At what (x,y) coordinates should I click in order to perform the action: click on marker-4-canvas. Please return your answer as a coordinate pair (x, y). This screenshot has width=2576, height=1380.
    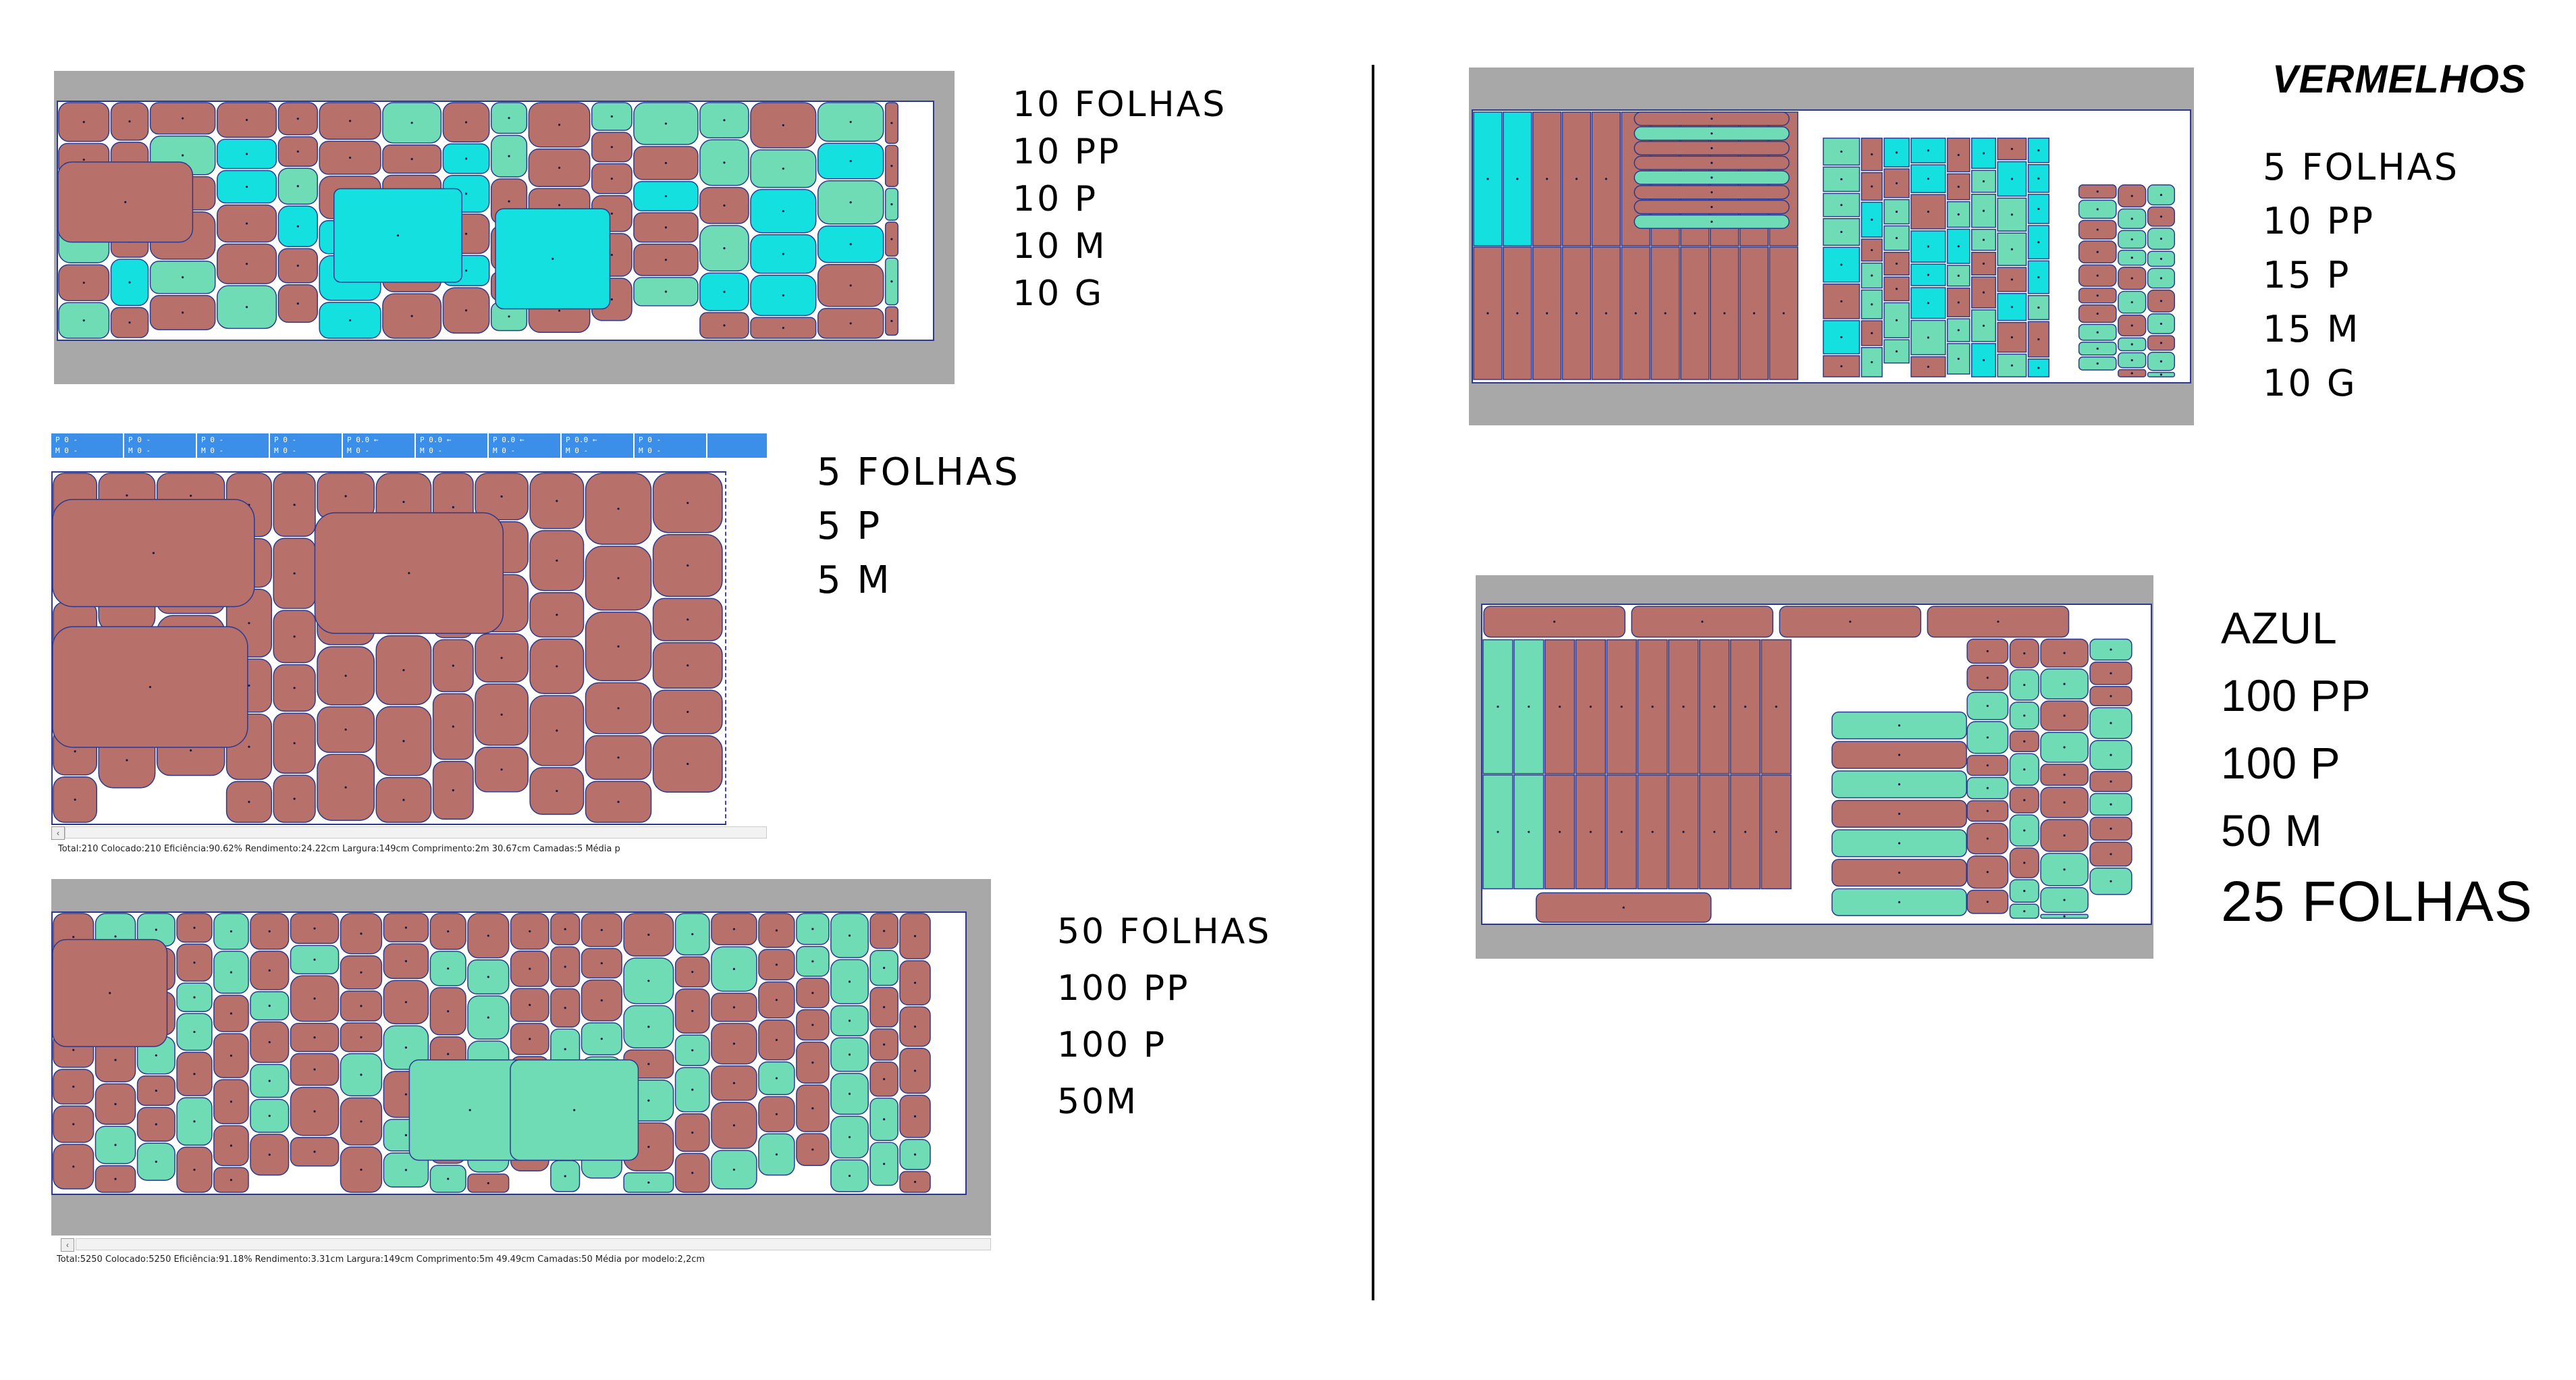
    Looking at the image, I should click on (1832, 246).